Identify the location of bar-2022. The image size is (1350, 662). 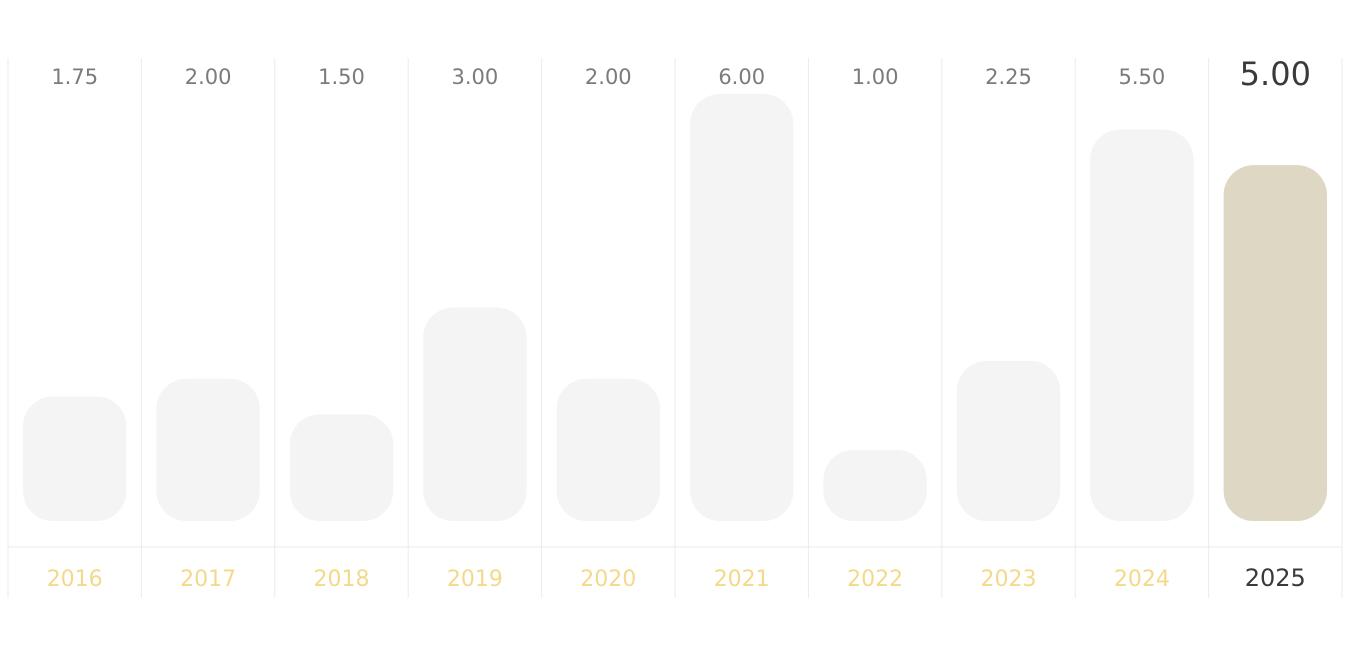
(875, 485).